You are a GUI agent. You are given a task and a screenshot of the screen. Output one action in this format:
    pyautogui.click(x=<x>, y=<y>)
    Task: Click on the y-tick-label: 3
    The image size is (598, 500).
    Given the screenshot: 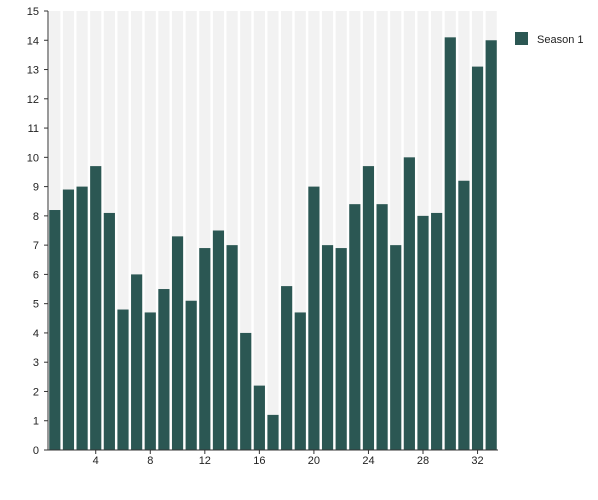 What is the action you would take?
    pyautogui.click(x=36, y=363)
    